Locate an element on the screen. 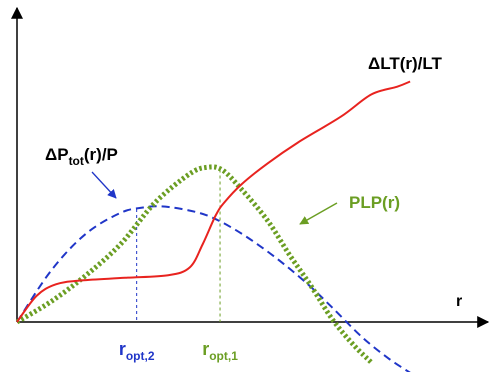 The width and height of the screenshot is (492, 372). ropt2-label-main: r is located at coordinates (122, 349).